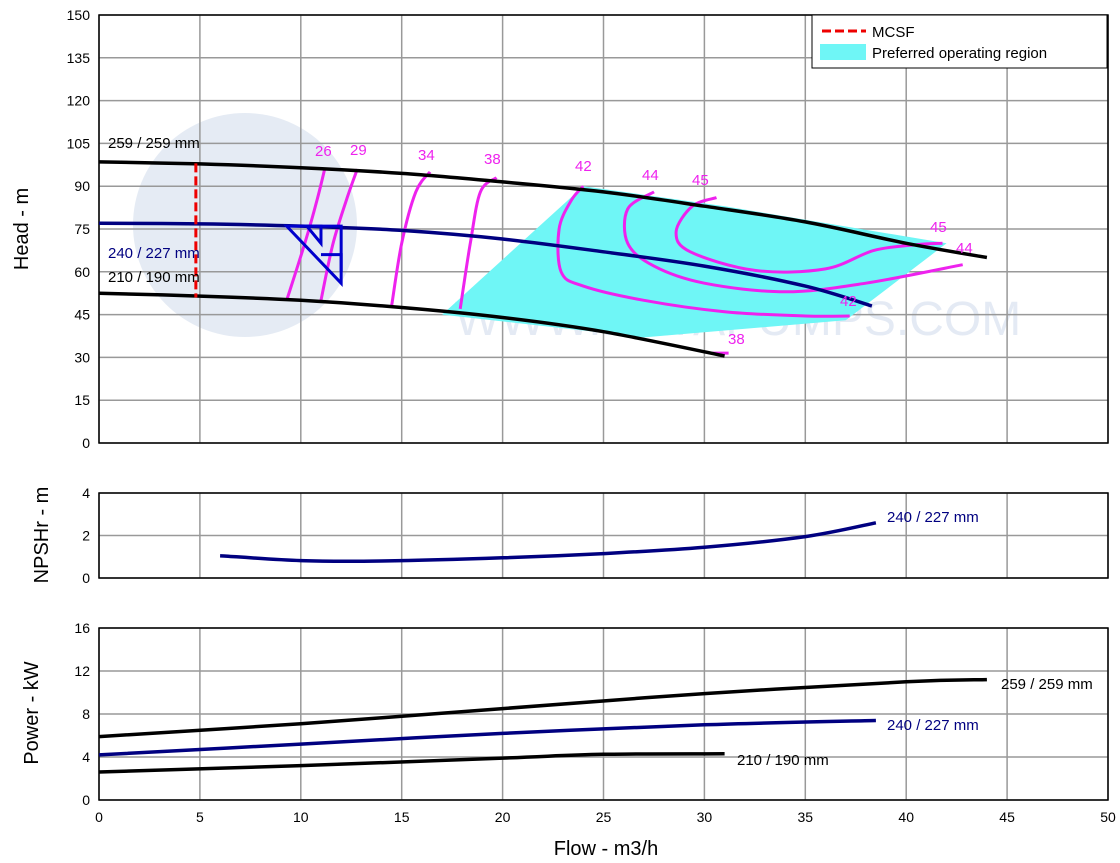  Describe the element at coordinates (82, 315) in the screenshot. I see `y-tick-label: 45` at that location.